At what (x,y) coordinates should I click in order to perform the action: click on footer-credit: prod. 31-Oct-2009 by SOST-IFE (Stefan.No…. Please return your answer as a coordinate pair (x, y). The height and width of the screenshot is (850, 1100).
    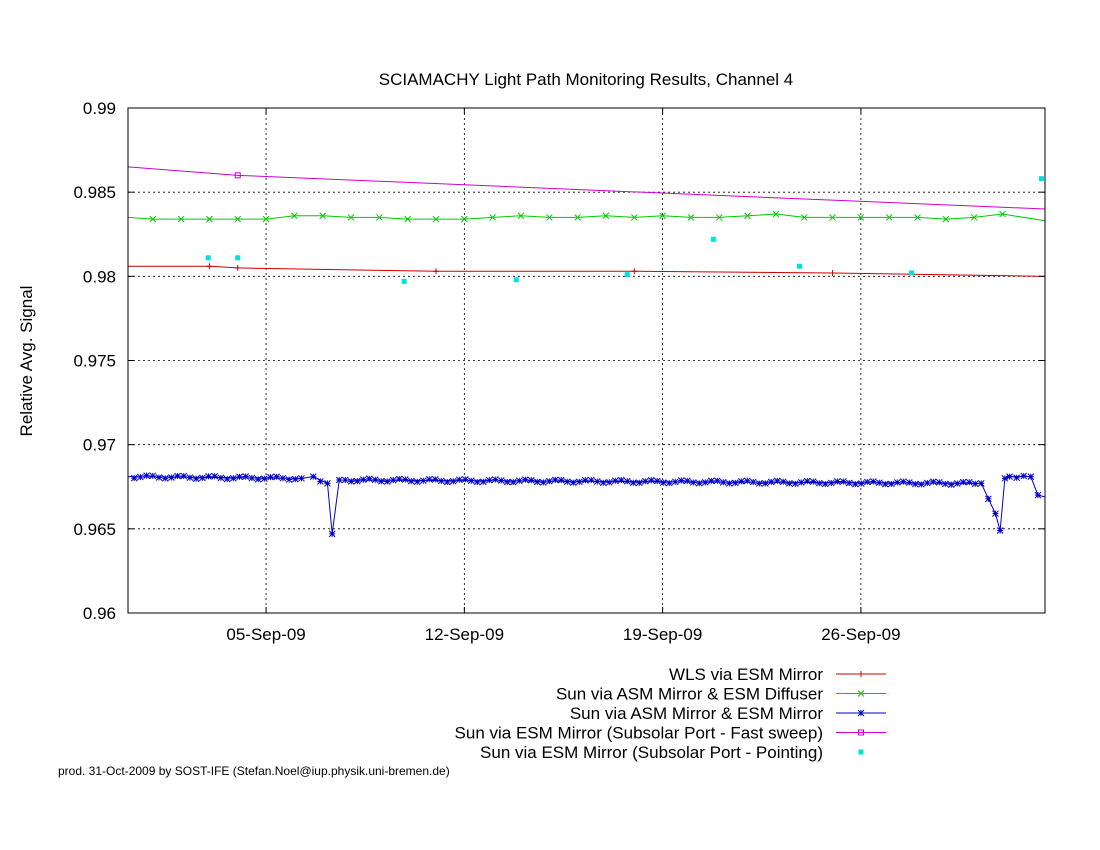
    Looking at the image, I should click on (254, 771).